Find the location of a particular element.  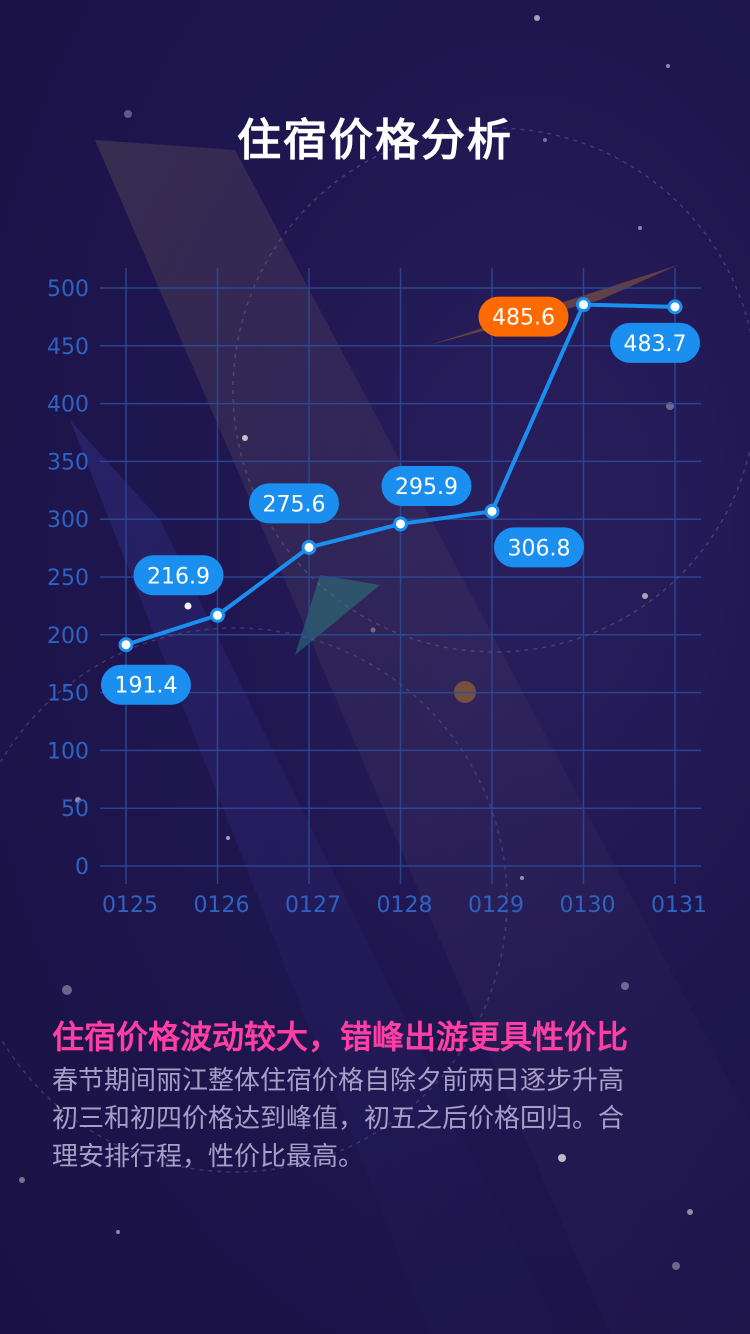

body-line: 理安排行程，性价比最高。 is located at coordinates (208, 1157).